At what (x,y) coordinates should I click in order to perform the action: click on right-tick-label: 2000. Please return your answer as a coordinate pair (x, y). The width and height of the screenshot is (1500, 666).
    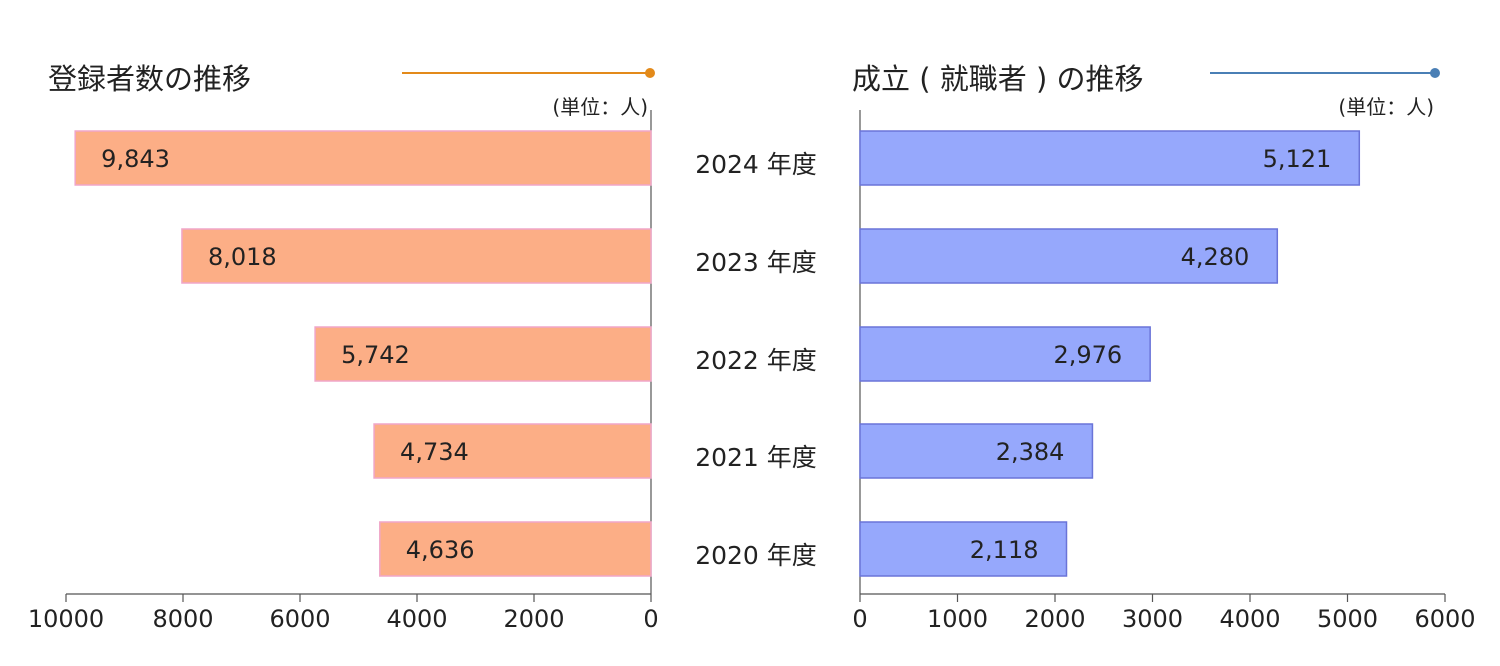
    Looking at the image, I should click on (1054, 619).